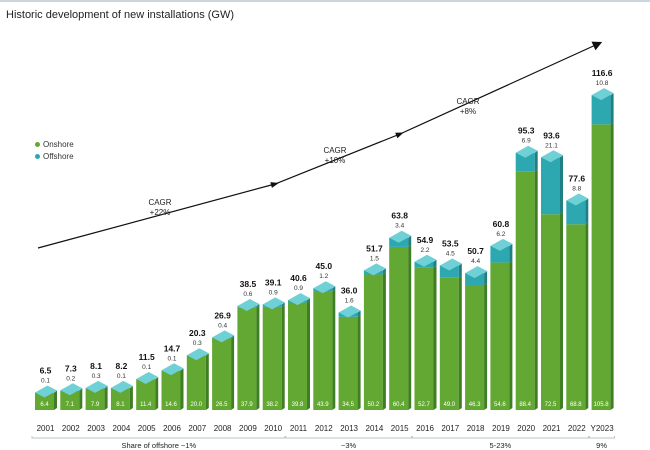 The image size is (650, 450). I want to click on onshore-label-2002: 7.1, so click(70, 405).